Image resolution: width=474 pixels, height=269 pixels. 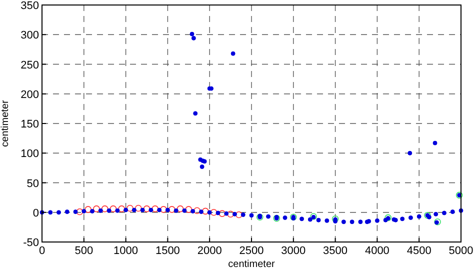 I want to click on x-tick-label: 3500, so click(x=335, y=251).